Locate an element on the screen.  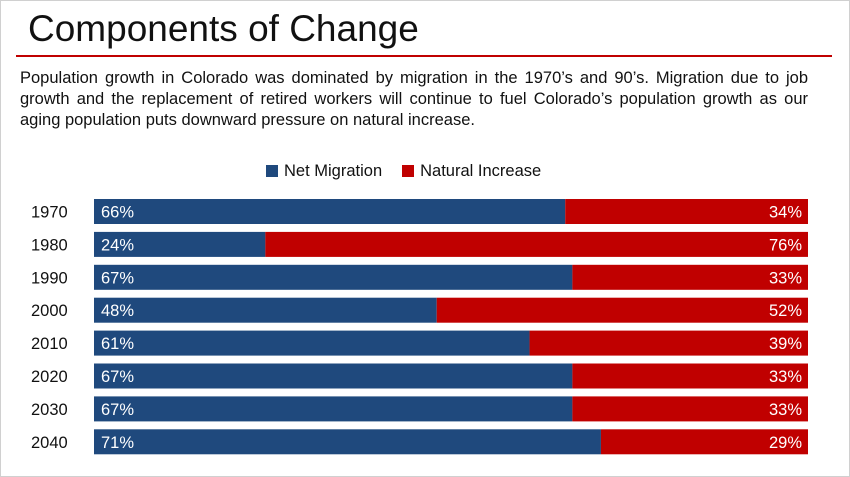
legend-item-net-migration: Net Migration is located at coordinates (324, 171).